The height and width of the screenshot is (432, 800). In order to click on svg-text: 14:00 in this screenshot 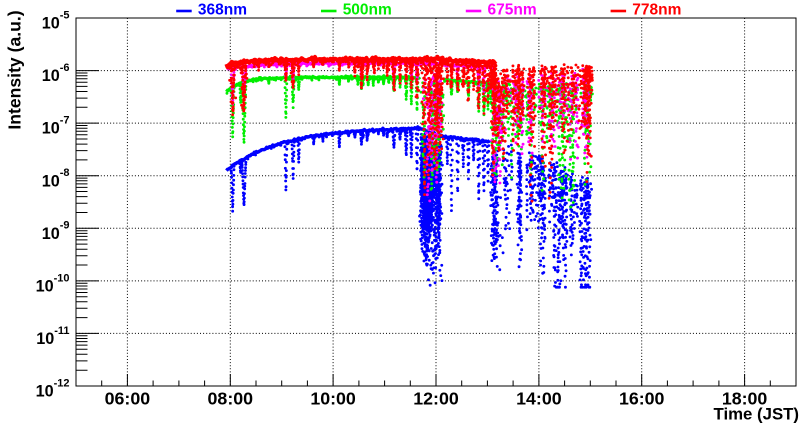, I will do `click(539, 399)`.